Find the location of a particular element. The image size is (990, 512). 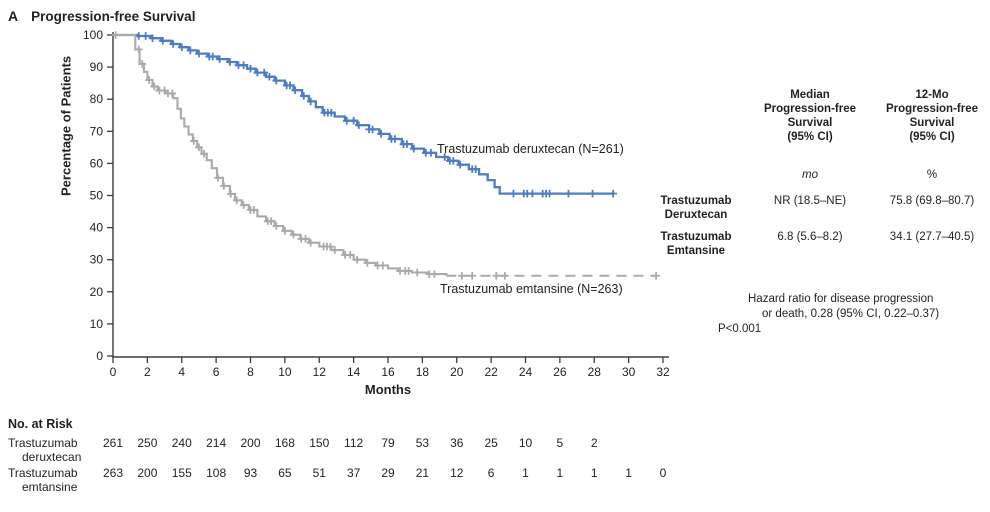

stats-row-label-emtansine: Trastuzumab Emtansine is located at coordinates (696, 244).